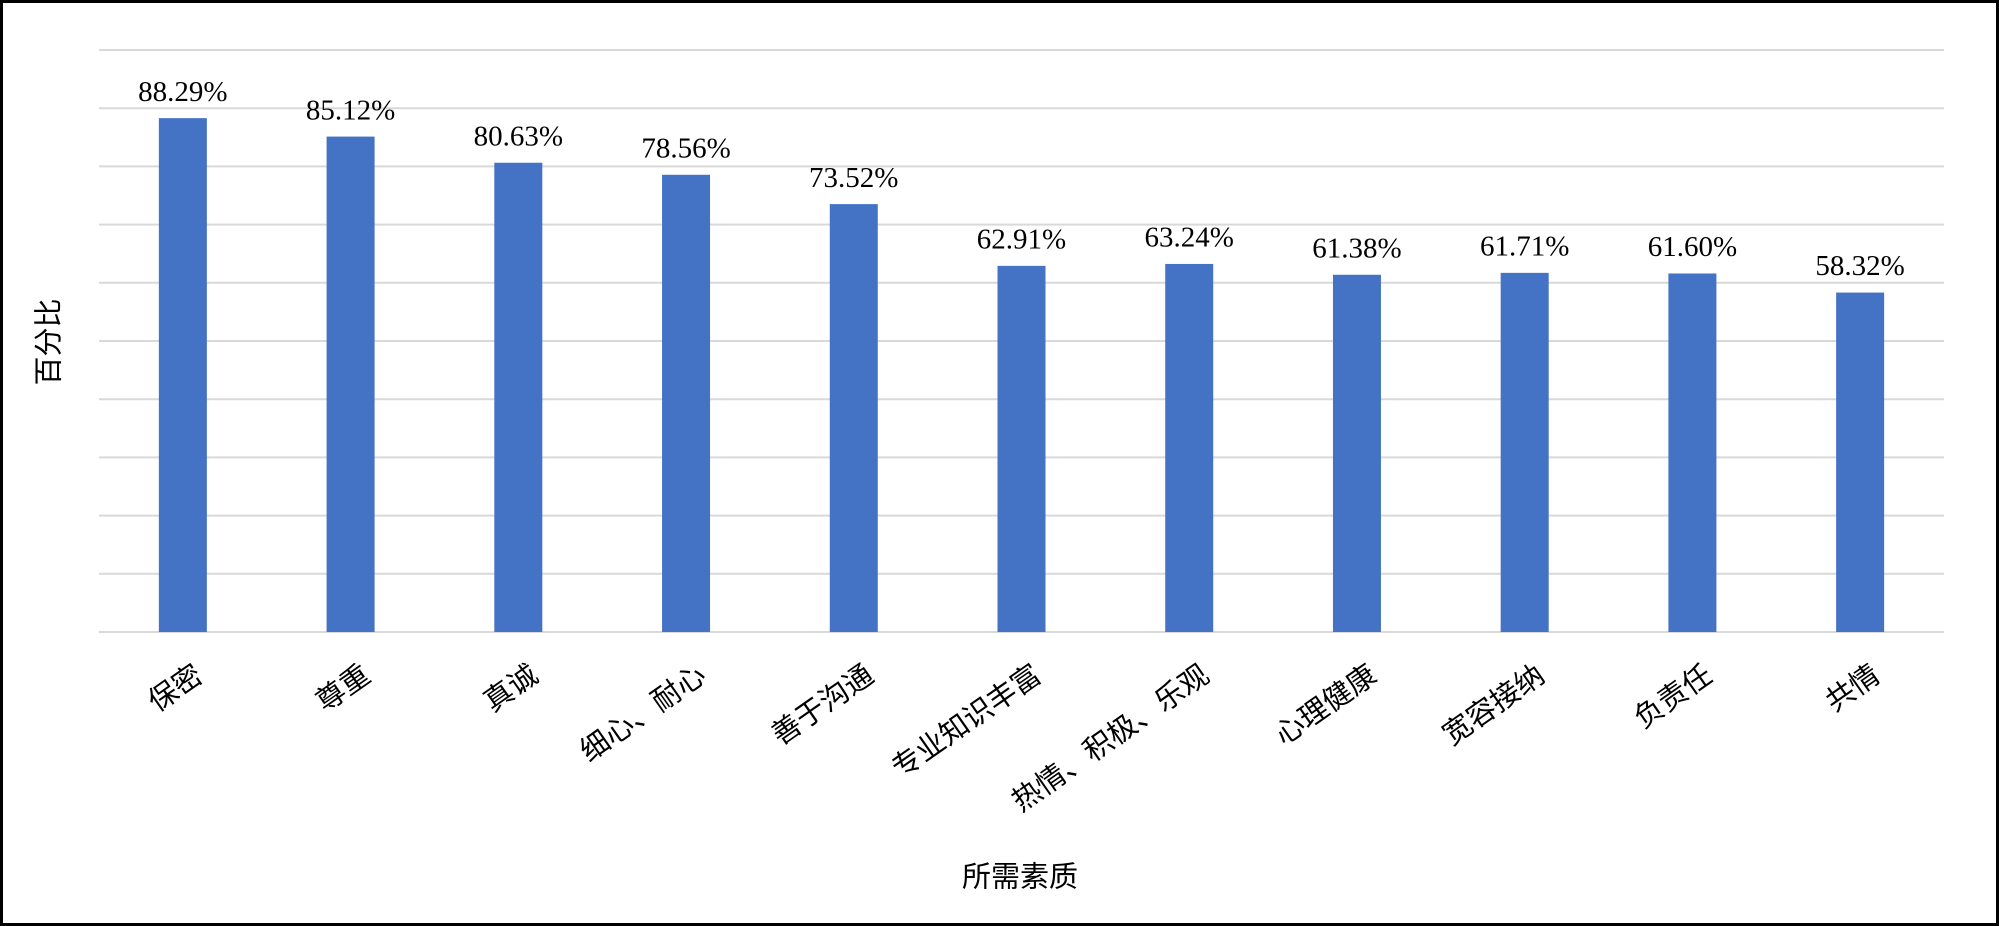 This screenshot has height=926, width=1999. What do you see at coordinates (853, 178) in the screenshot?
I see `data-label: 73.52%` at bounding box center [853, 178].